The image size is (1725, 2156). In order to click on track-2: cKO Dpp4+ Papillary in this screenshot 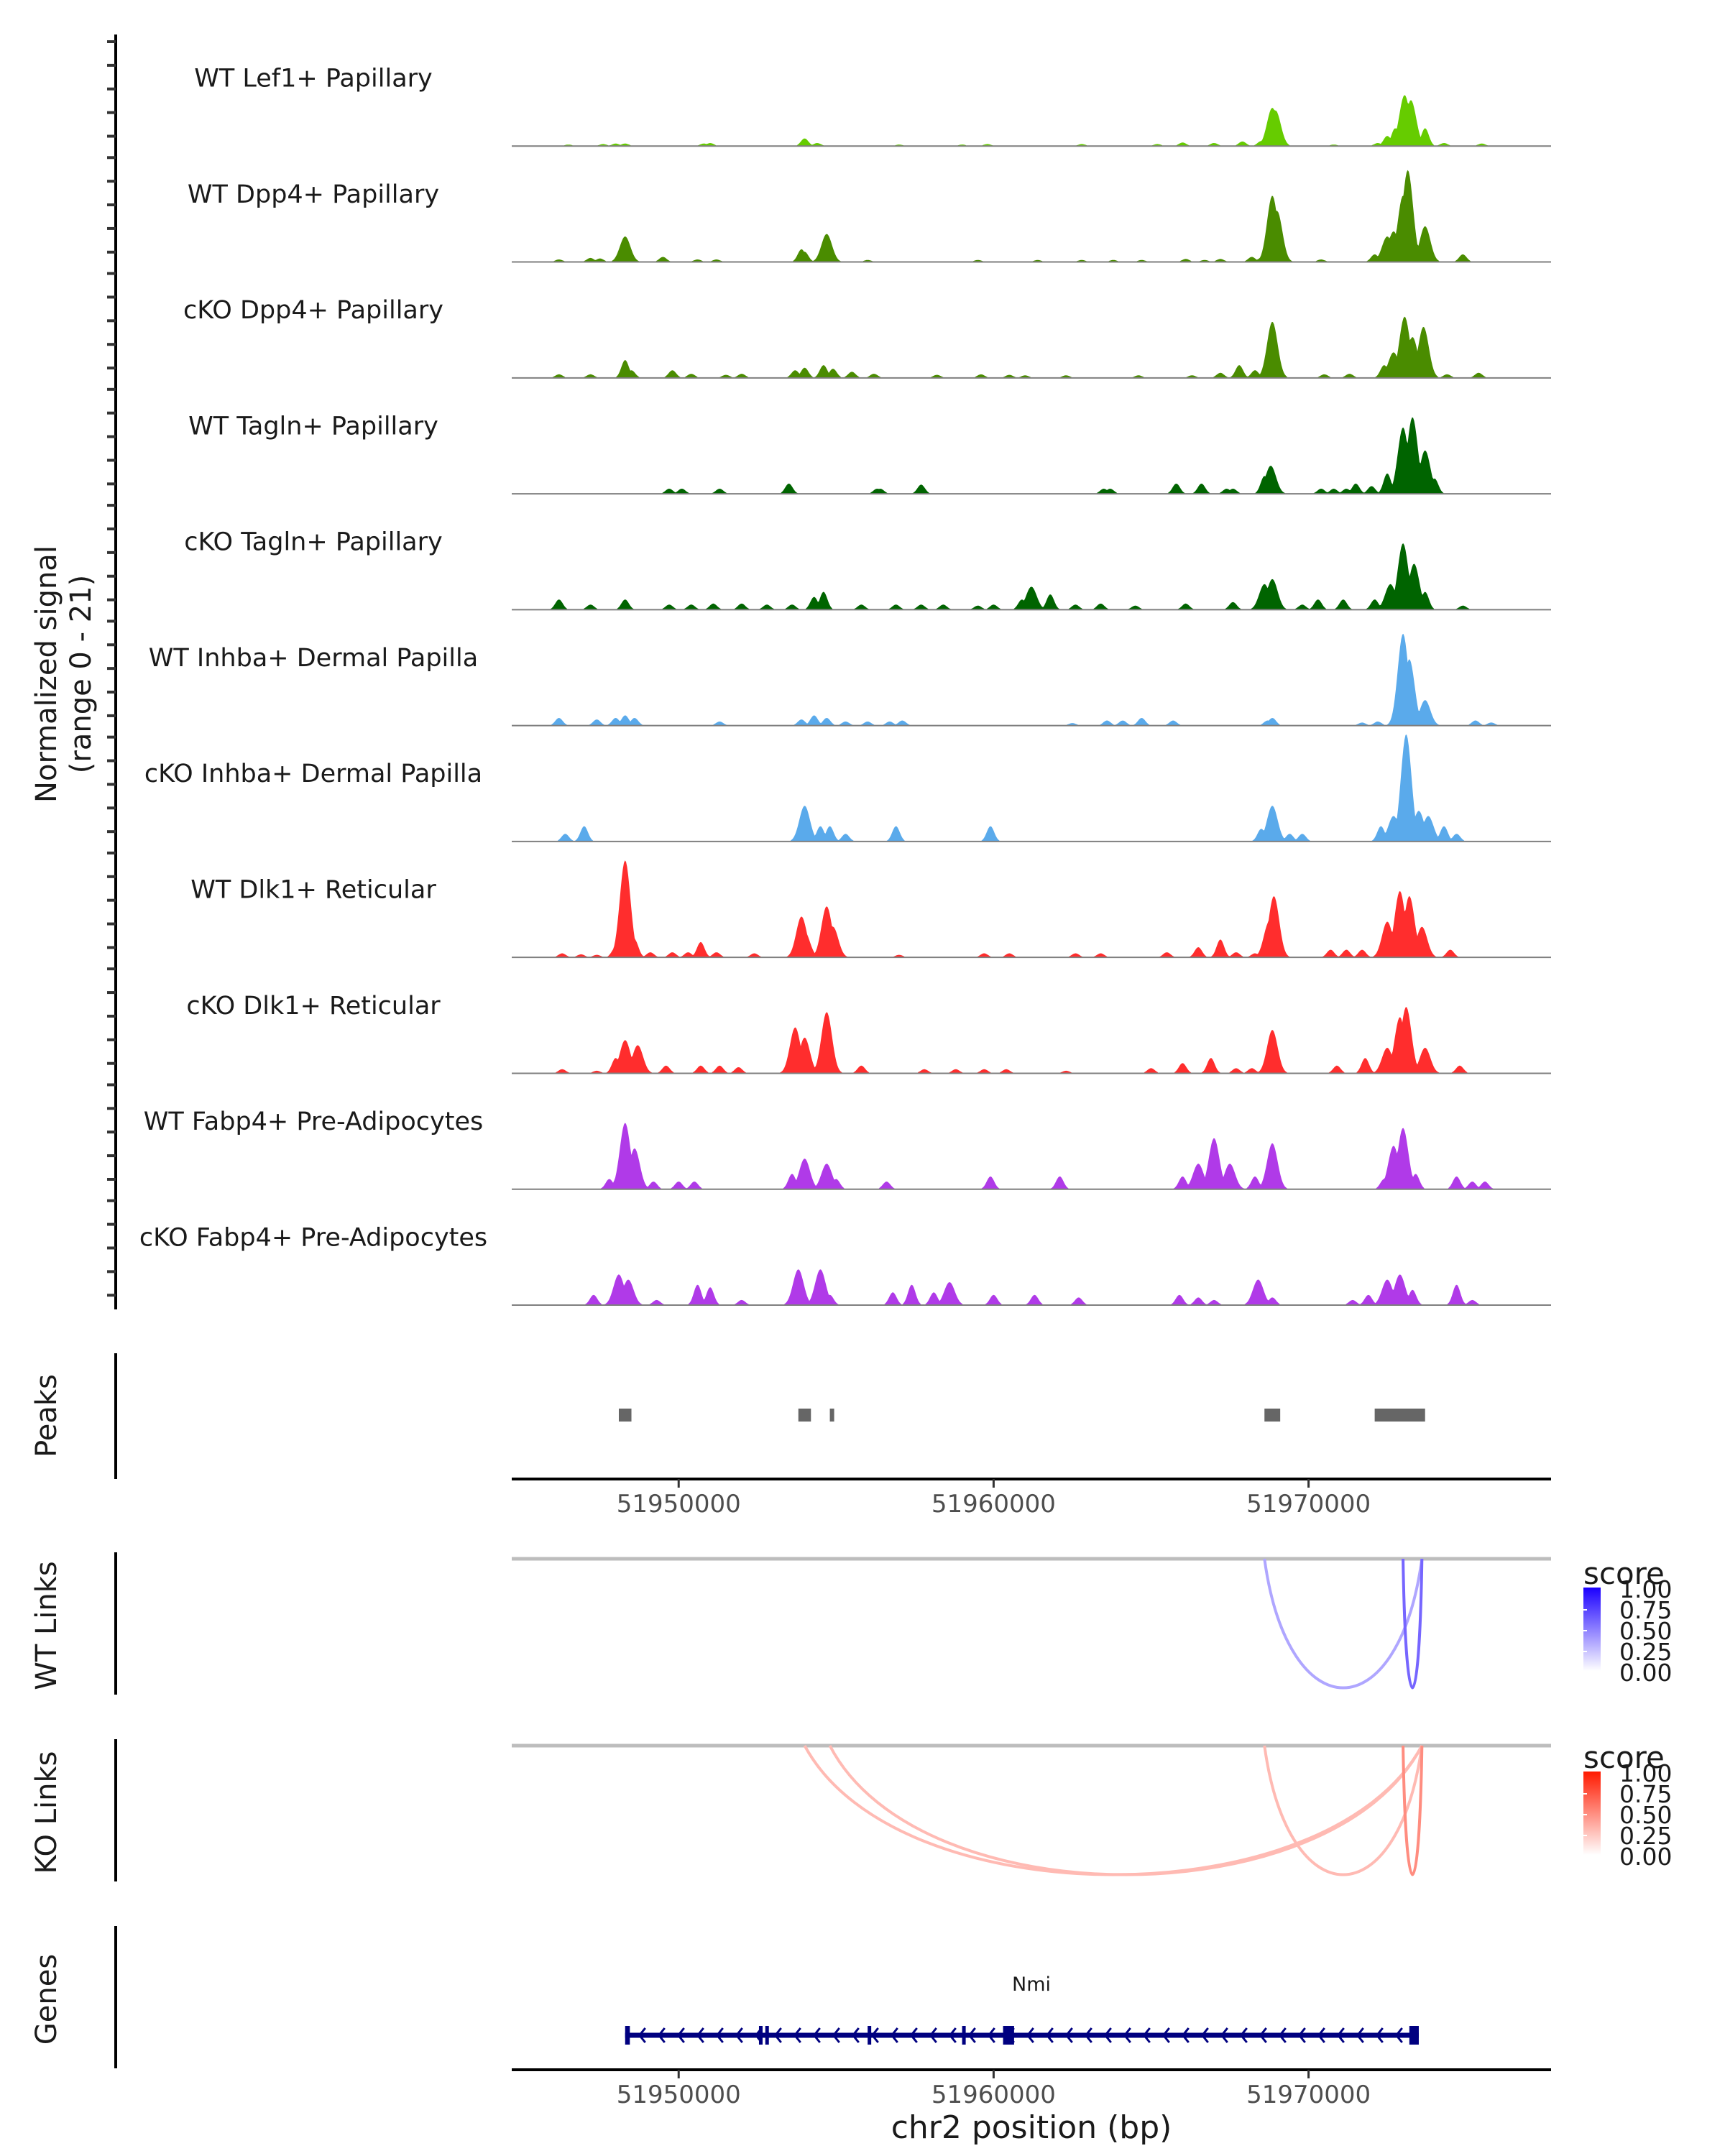, I will do `click(867, 337)`.